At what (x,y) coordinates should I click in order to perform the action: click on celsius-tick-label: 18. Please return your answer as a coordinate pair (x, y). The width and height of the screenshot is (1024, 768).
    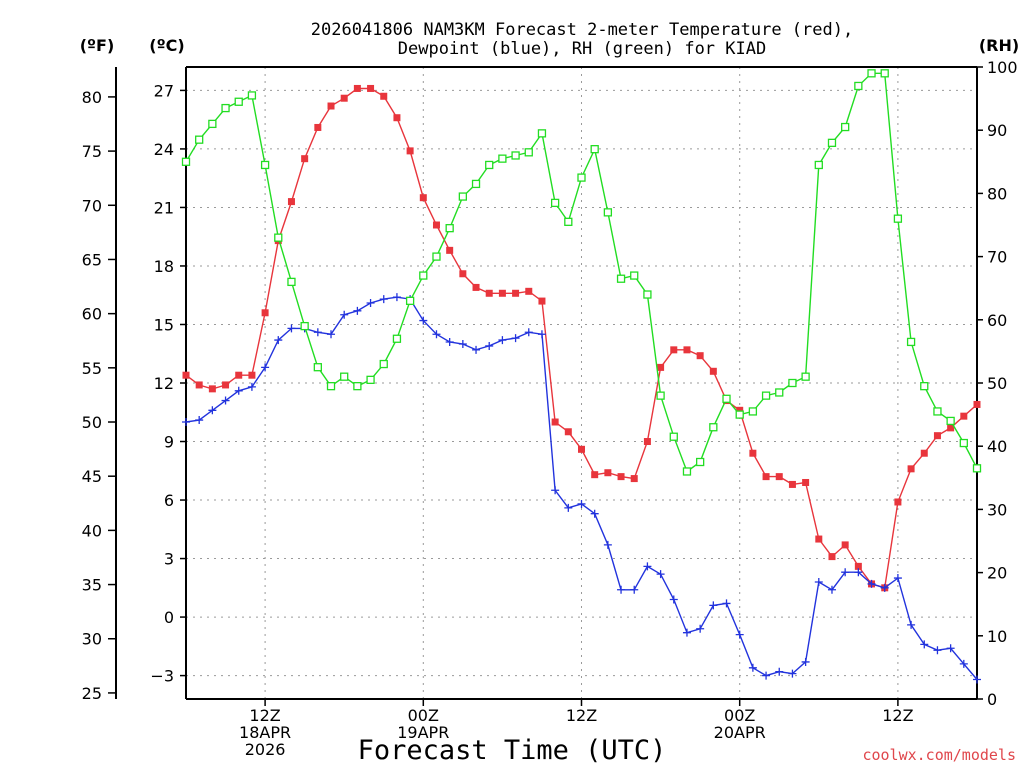
    Looking at the image, I should click on (164, 266).